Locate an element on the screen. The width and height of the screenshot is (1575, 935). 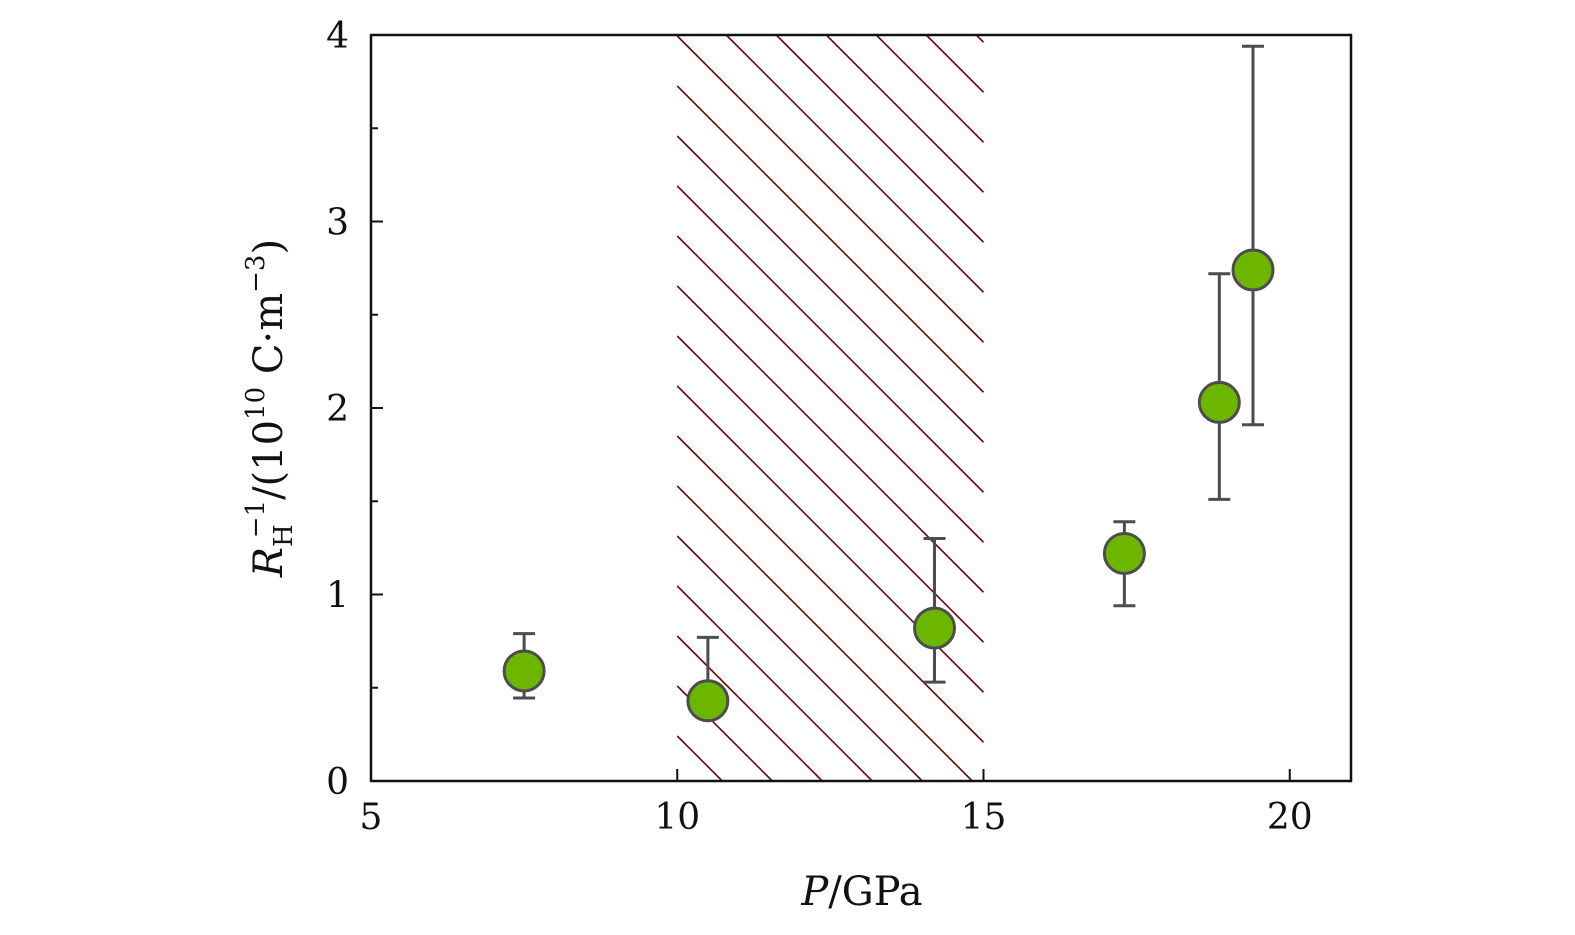
y-tick-label: 1 is located at coordinates (337, 596).